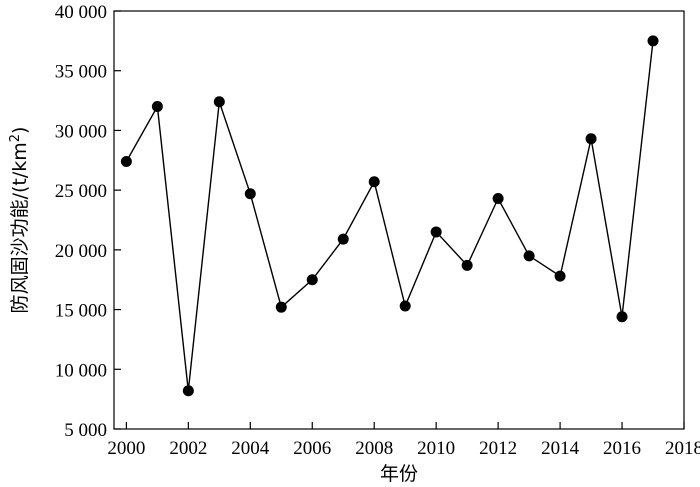  I want to click on y-axis-label-main: 防风固沙功能/(t/km, so click(20, 227).